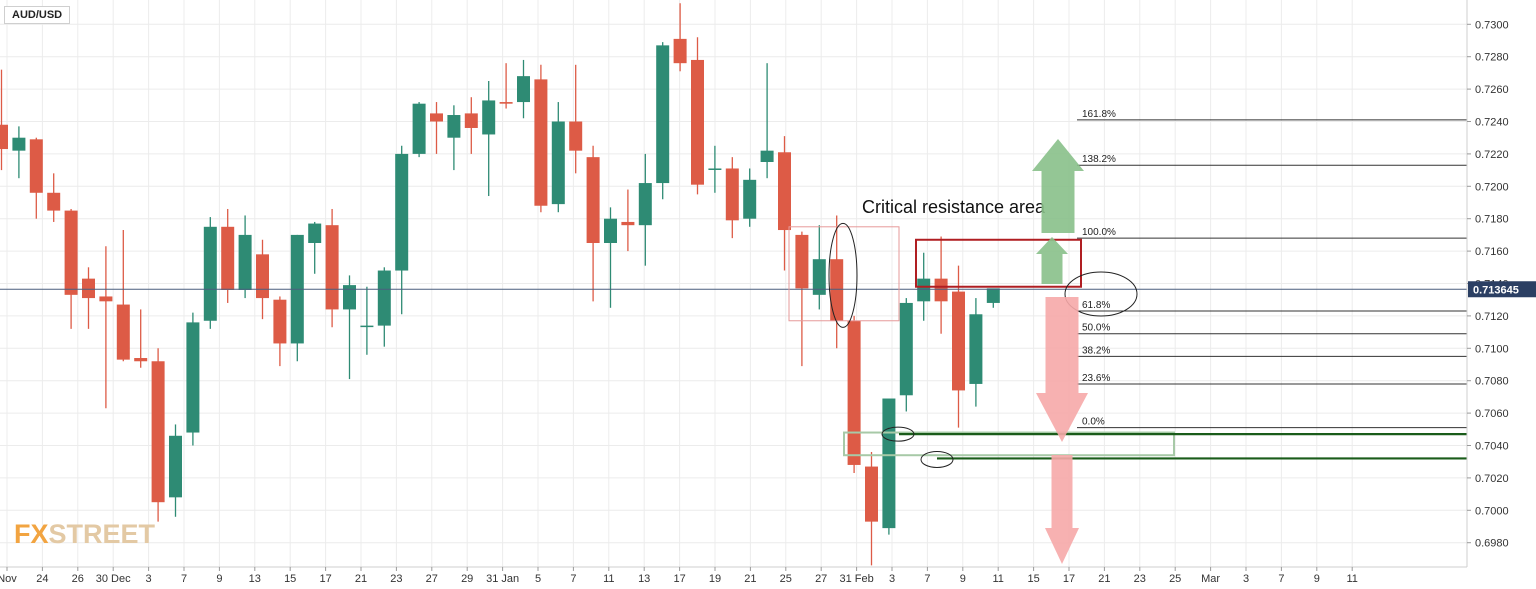 The height and width of the screenshot is (589, 1536). What do you see at coordinates (538, 579) in the screenshot?
I see `x-tick-label: 5` at bounding box center [538, 579].